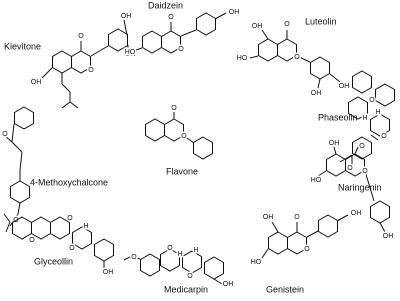 The width and height of the screenshot is (400, 301). Describe the element at coordinates (22, 46) in the screenshot. I see `molecule-name: Kievitone` at that location.